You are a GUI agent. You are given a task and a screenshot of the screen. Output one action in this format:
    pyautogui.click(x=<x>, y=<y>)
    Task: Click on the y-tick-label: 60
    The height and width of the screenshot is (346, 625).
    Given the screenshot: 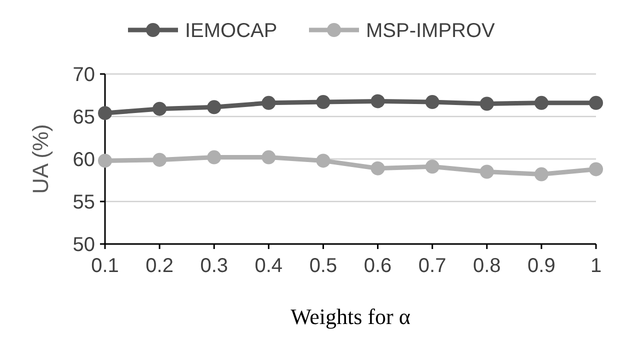 What is the action you would take?
    pyautogui.click(x=83, y=160)
    